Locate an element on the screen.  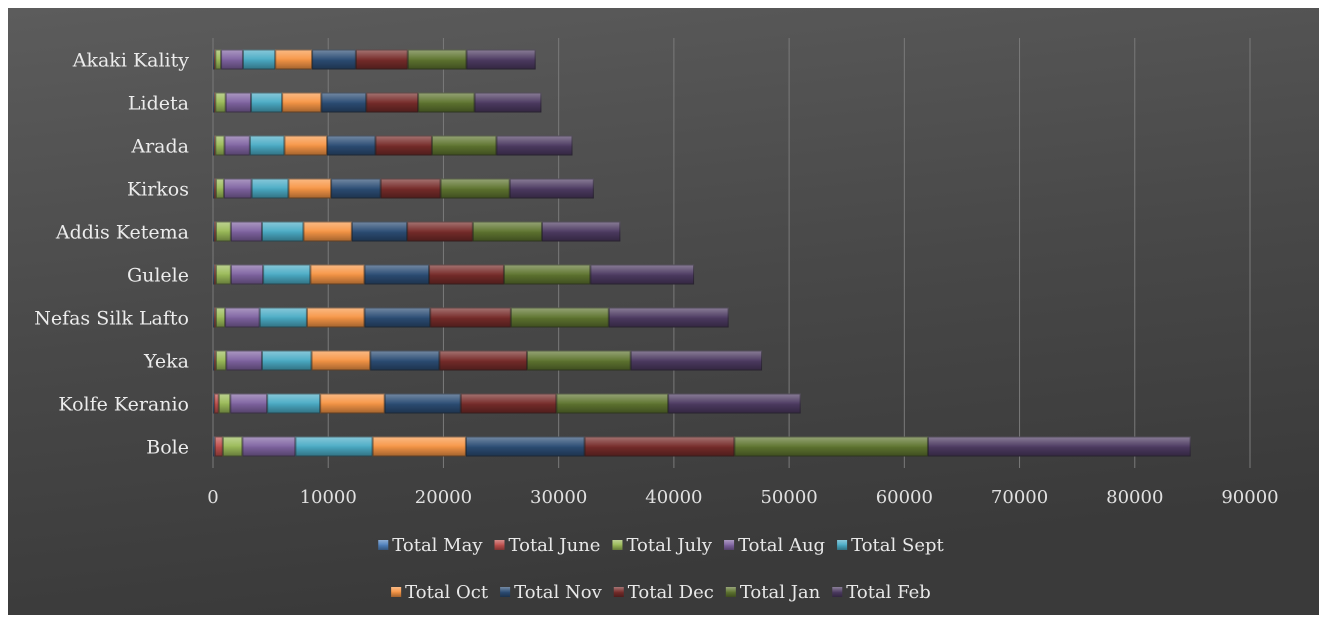
bar-arada-total-july is located at coordinates (219, 146).